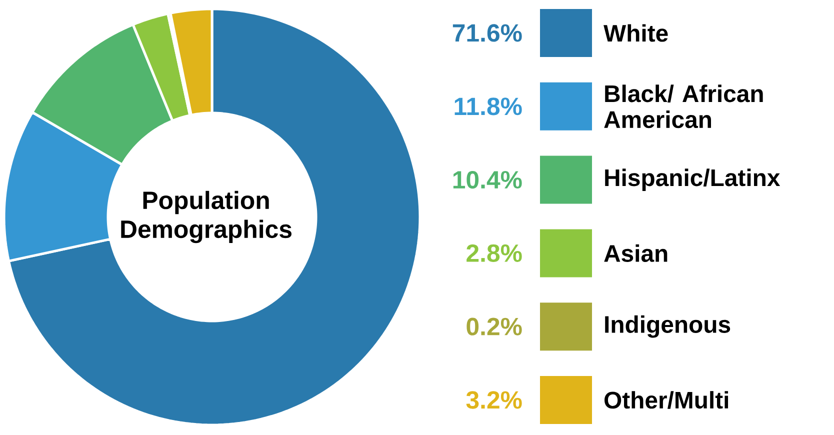  Describe the element at coordinates (692, 179) in the screenshot. I see `legend-label: Hispanic/Latinx` at that location.